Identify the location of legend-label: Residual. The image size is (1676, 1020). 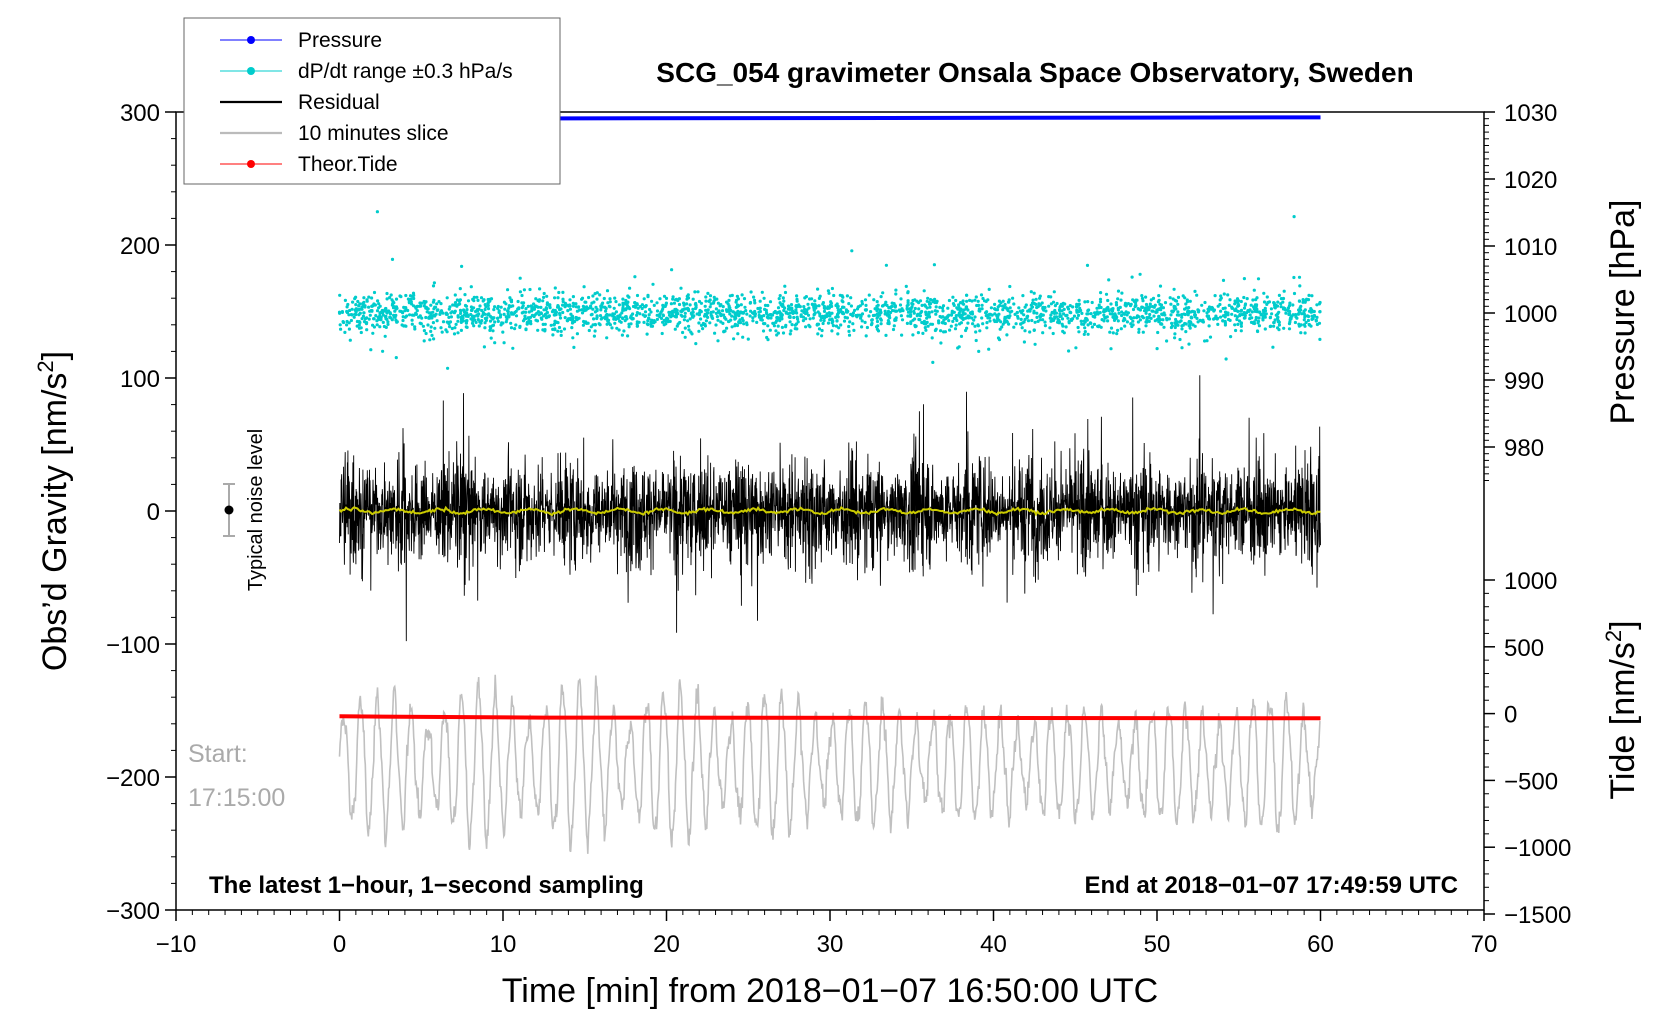
(339, 102).